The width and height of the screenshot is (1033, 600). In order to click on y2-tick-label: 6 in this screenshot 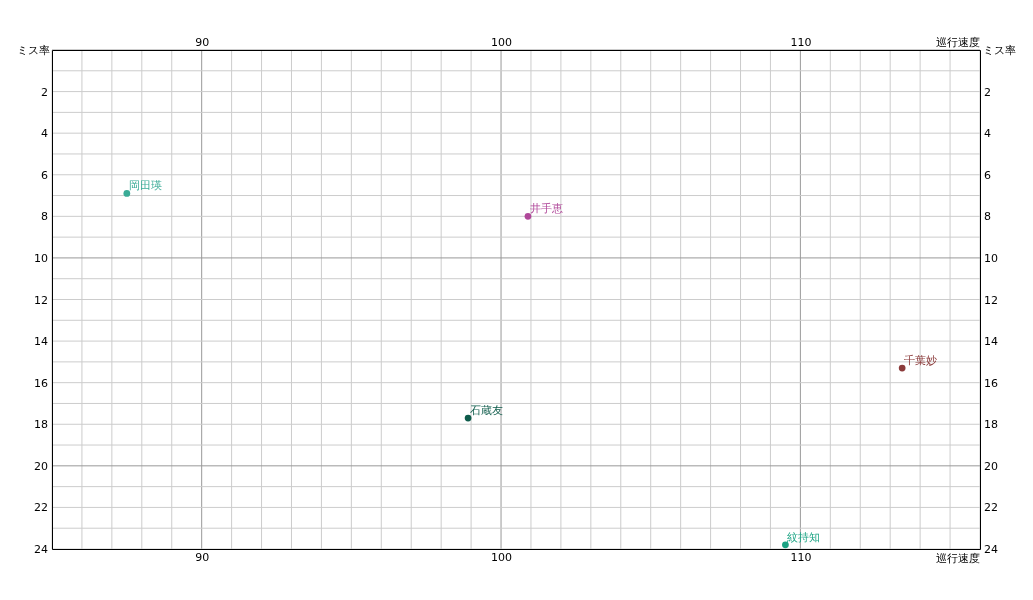, I will do `click(987, 175)`.